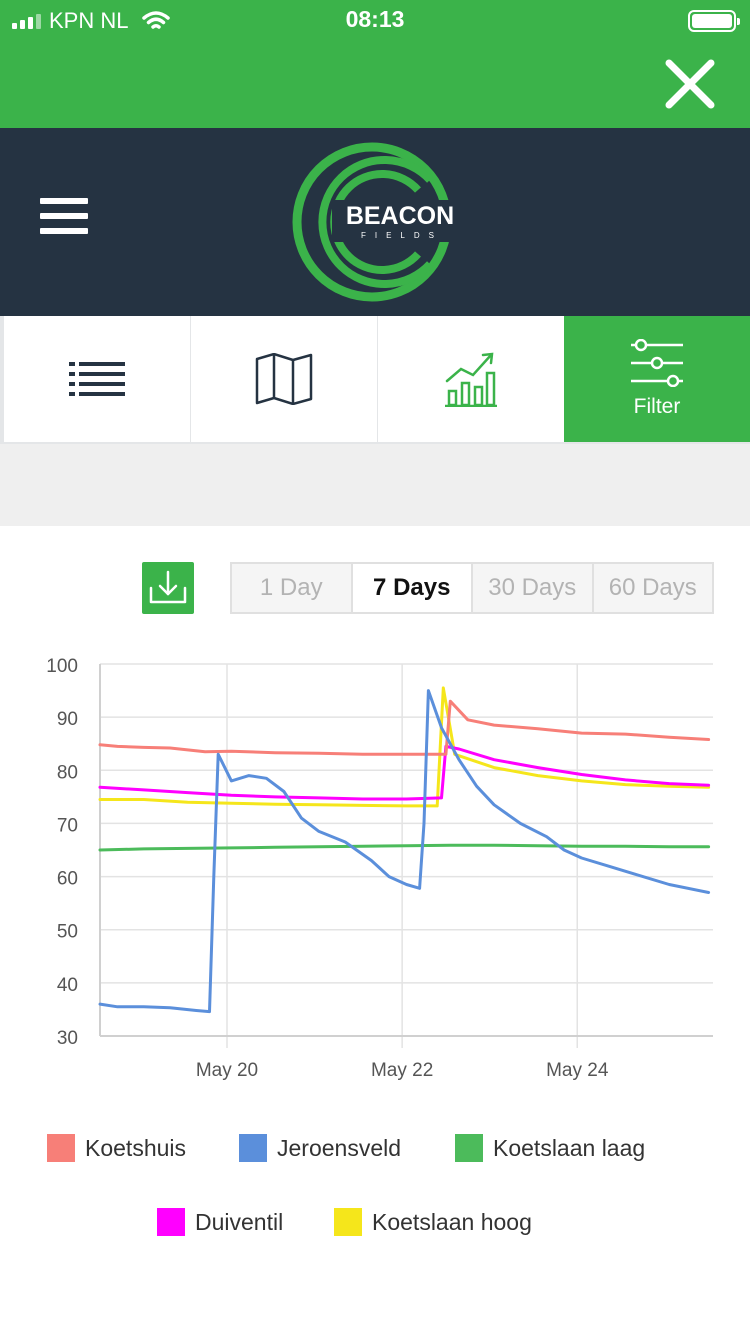 This screenshot has width=750, height=1334. I want to click on legend-item-koetslaan-laag: Koetslaan laag, so click(550, 1148).